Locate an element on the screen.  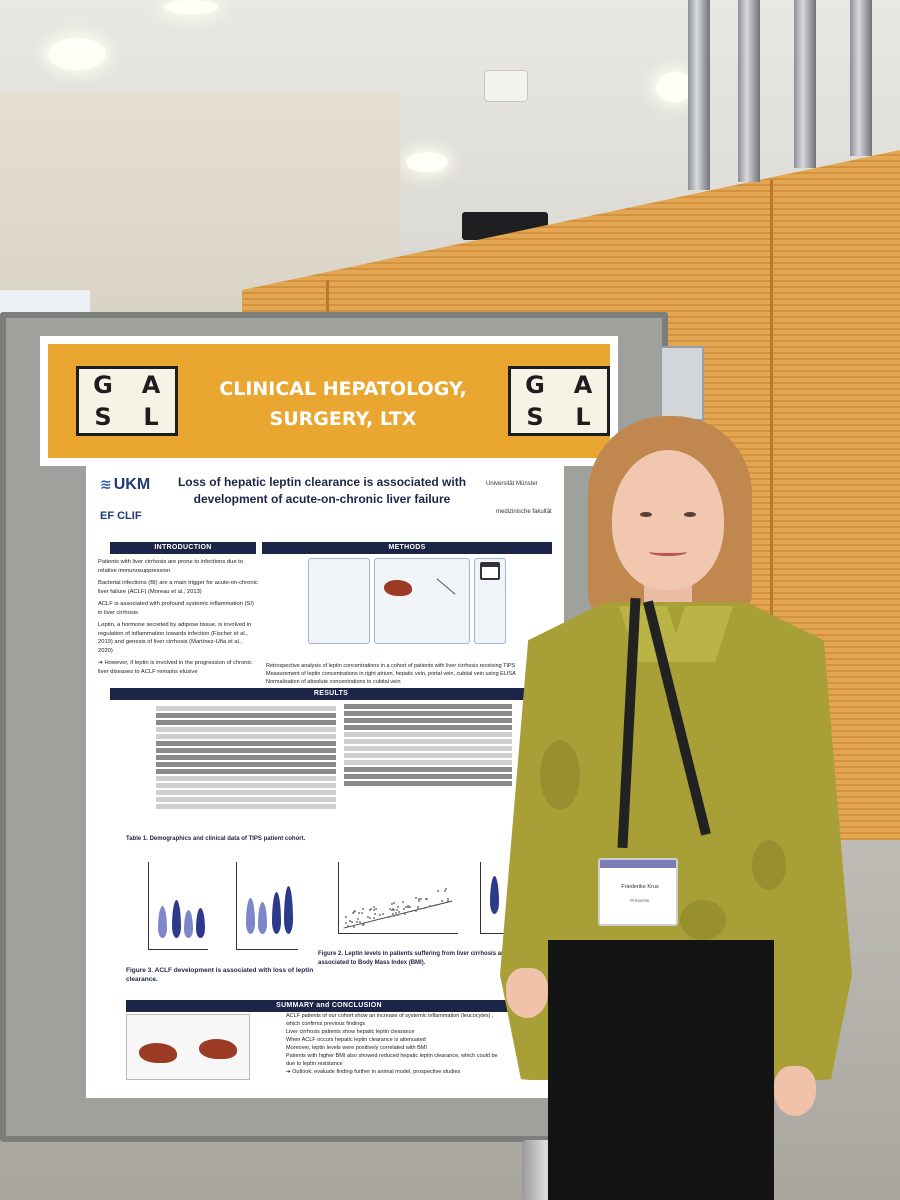
figure3-panel-b is located at coordinates (267, 906).